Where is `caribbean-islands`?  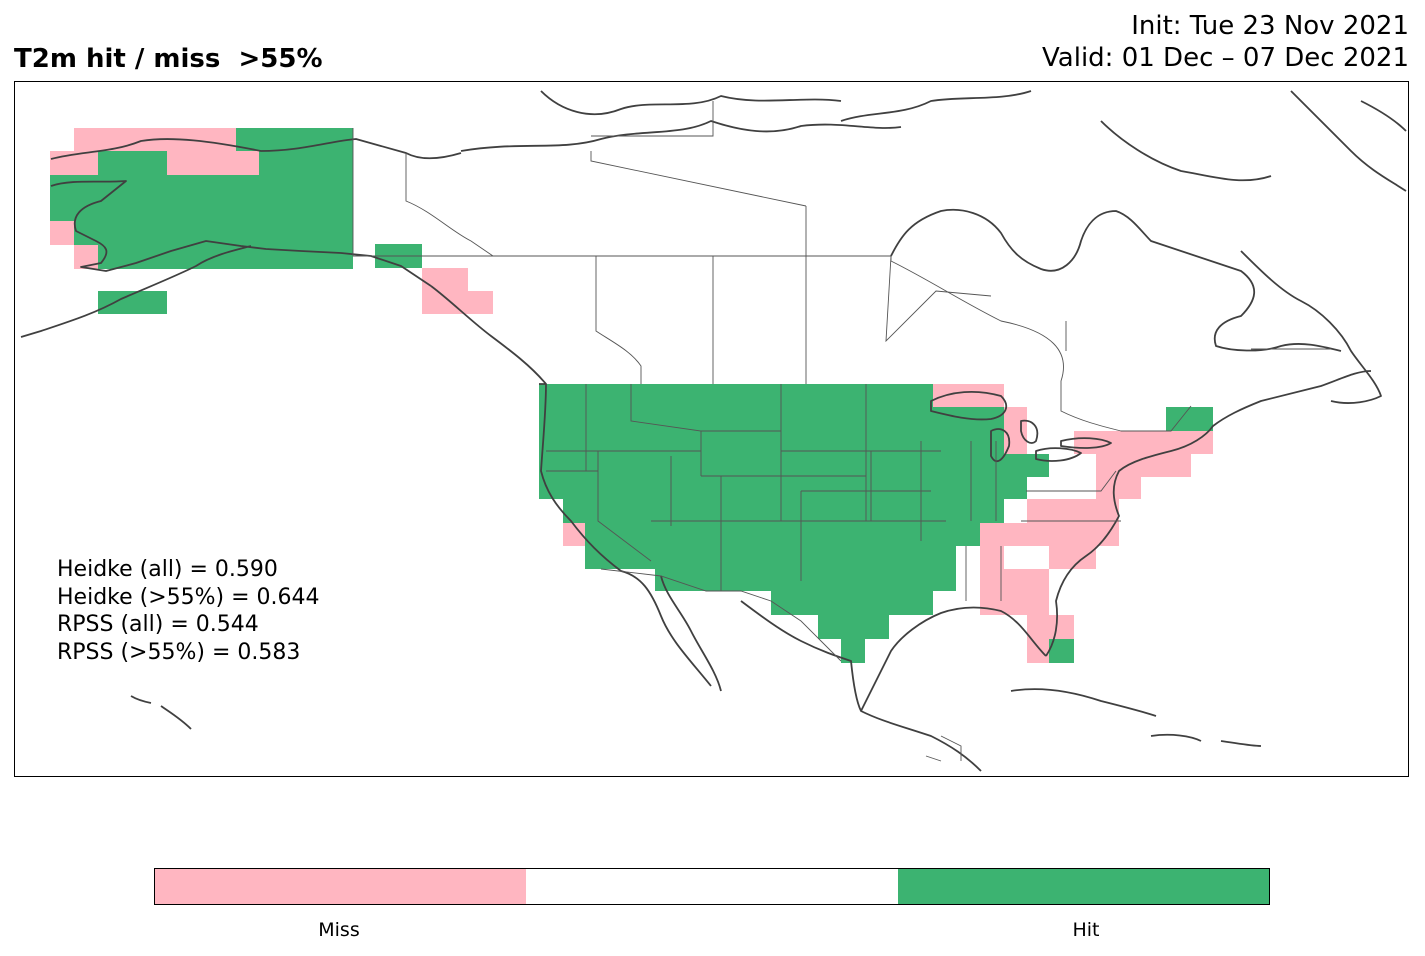
caribbean-islands is located at coordinates (696, 717).